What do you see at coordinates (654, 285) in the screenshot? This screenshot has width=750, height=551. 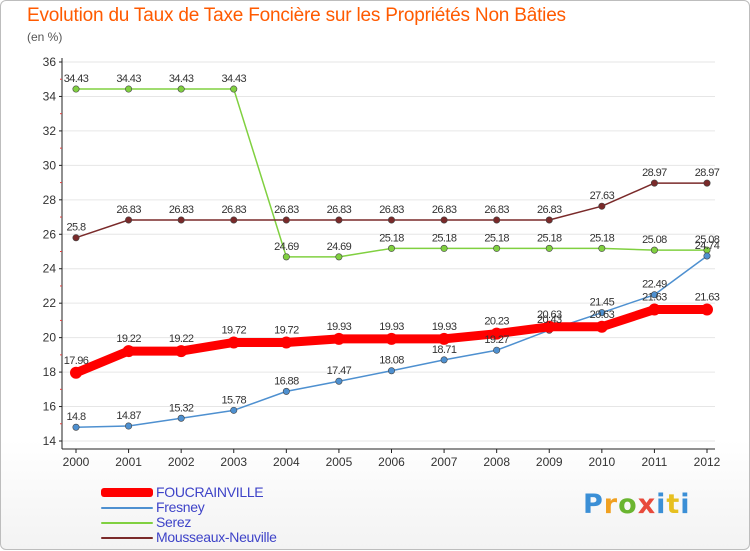 I see `data-label: 22.49` at bounding box center [654, 285].